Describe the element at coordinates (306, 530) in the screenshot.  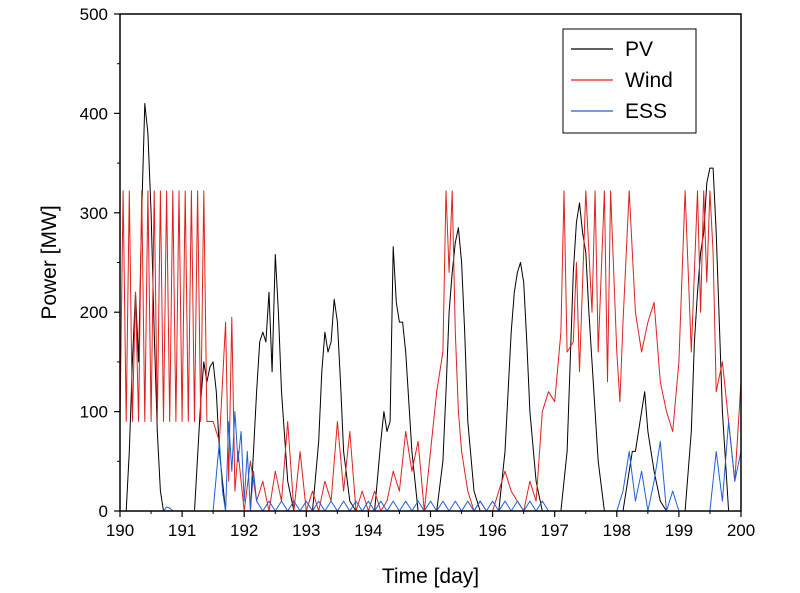
I see `x-tick-label: 193` at that location.